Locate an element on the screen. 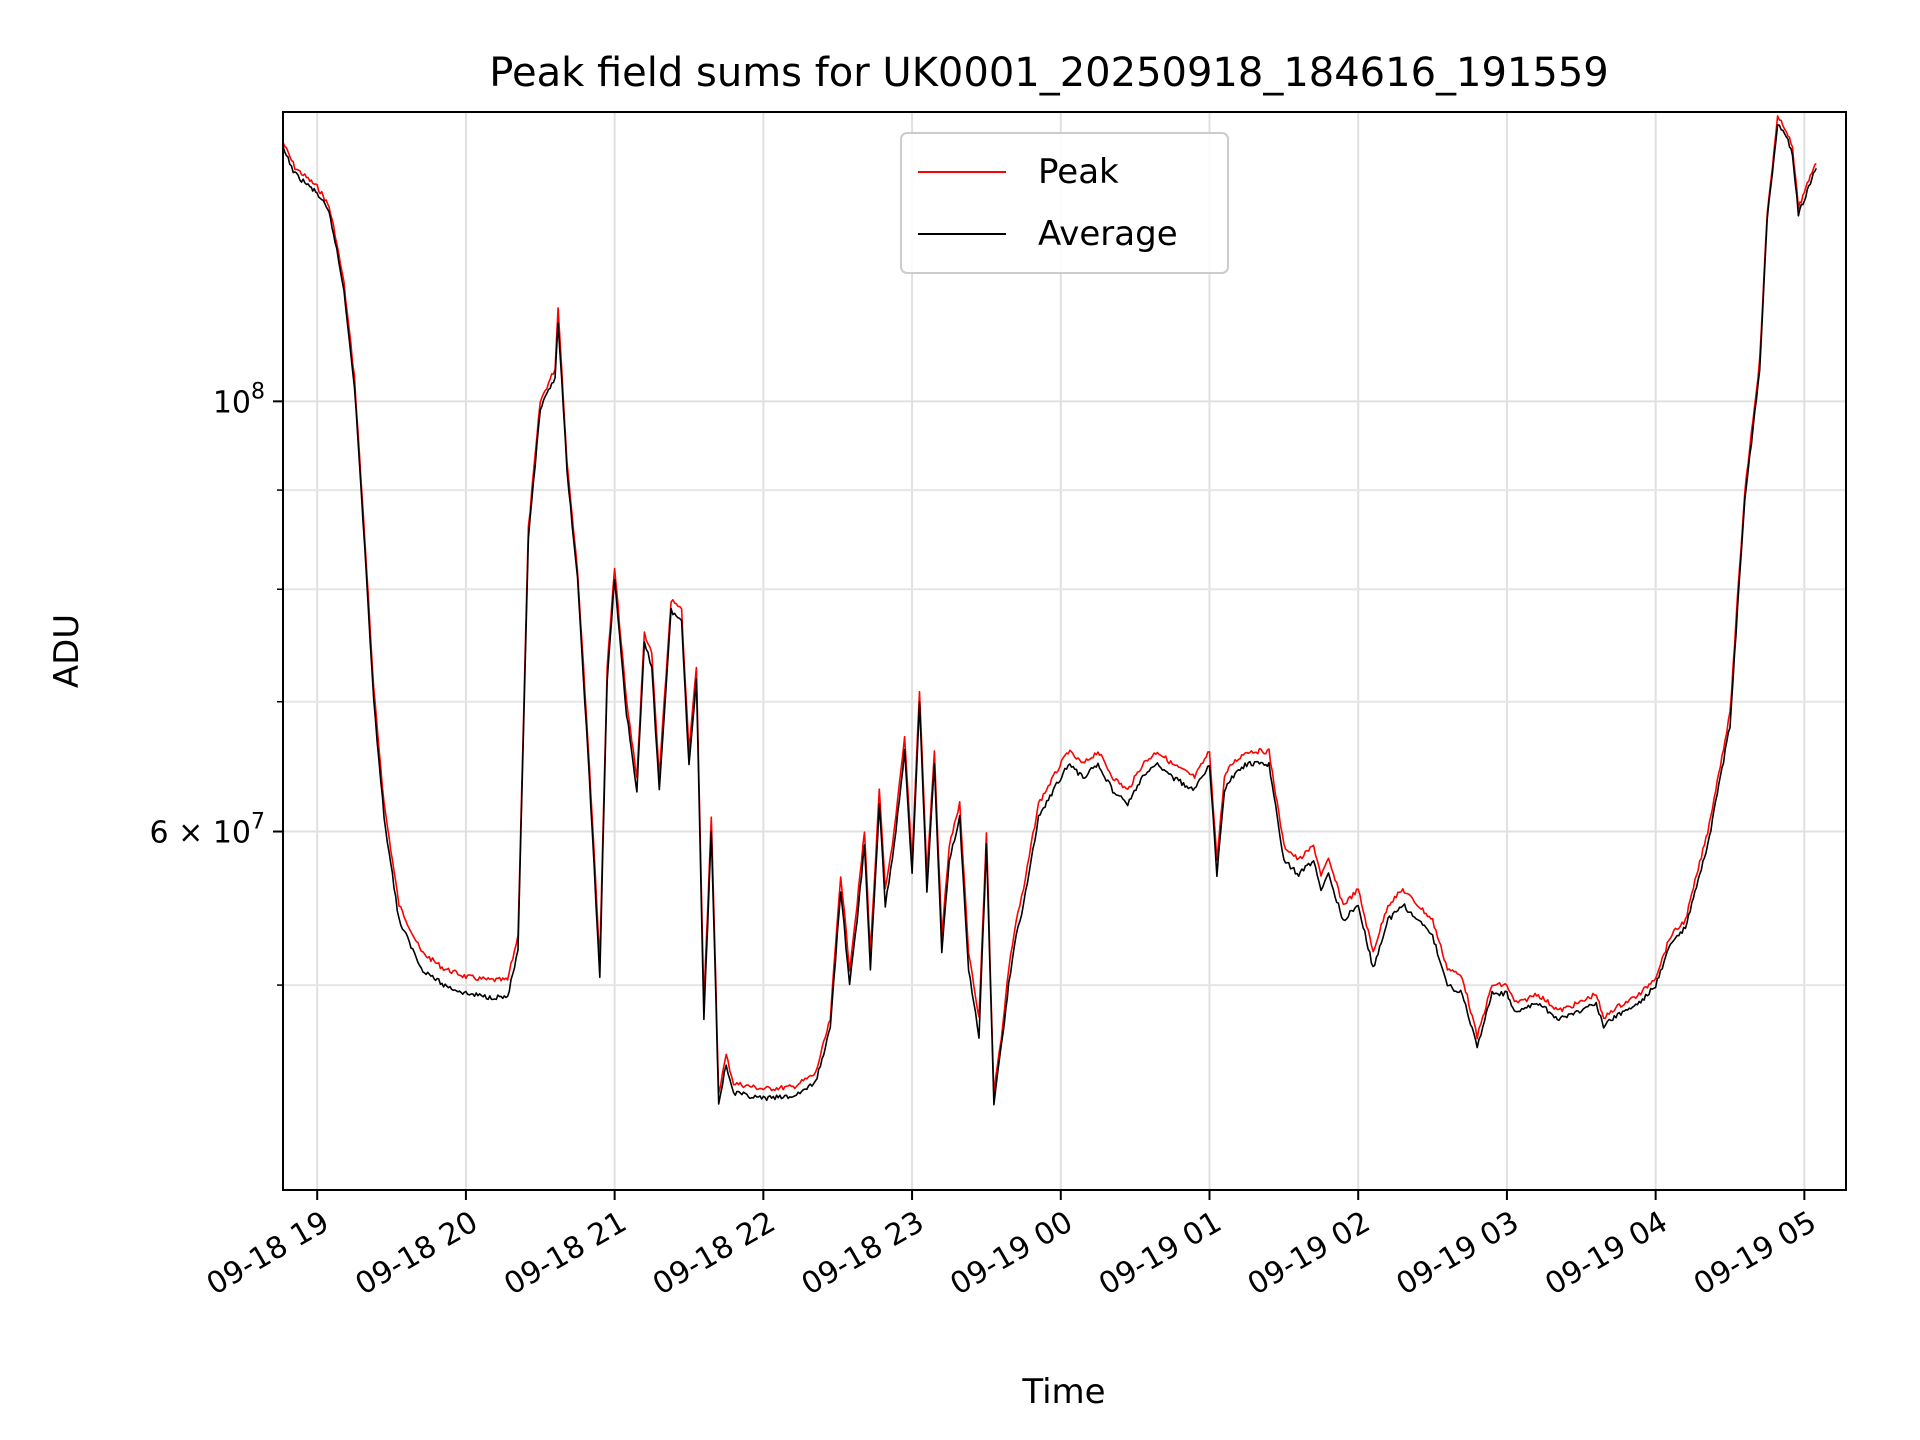  x-tick-label: 09-19 03 is located at coordinates (1458, 1254).